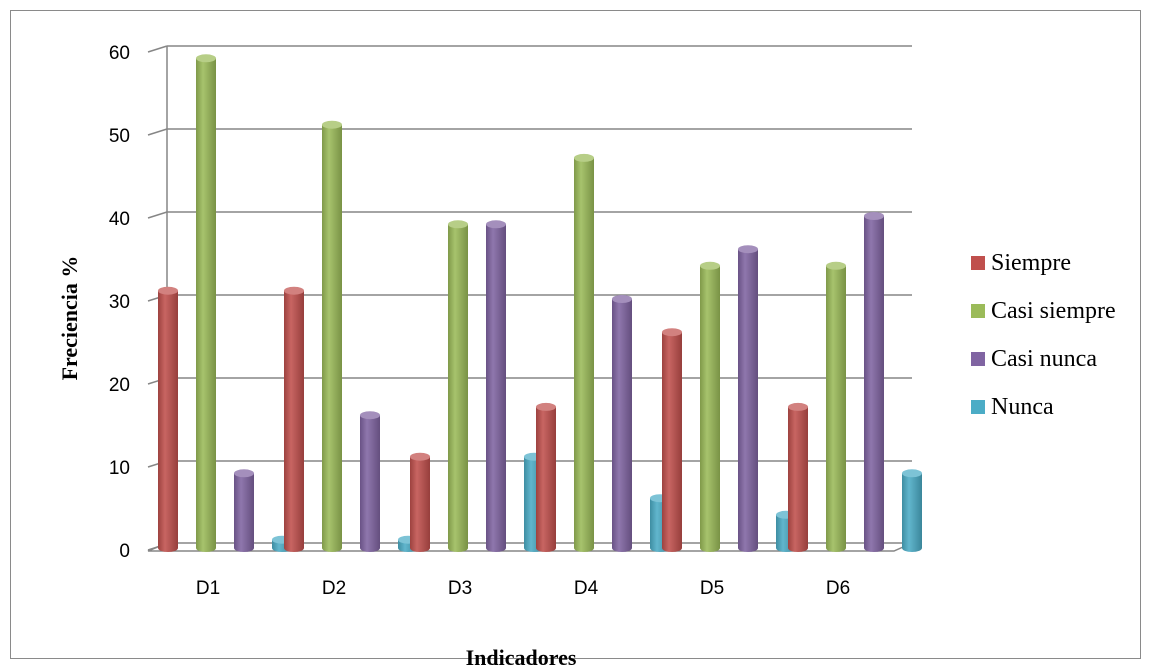  What do you see at coordinates (521, 657) in the screenshot?
I see `x-axis-title: Indicadores` at bounding box center [521, 657].